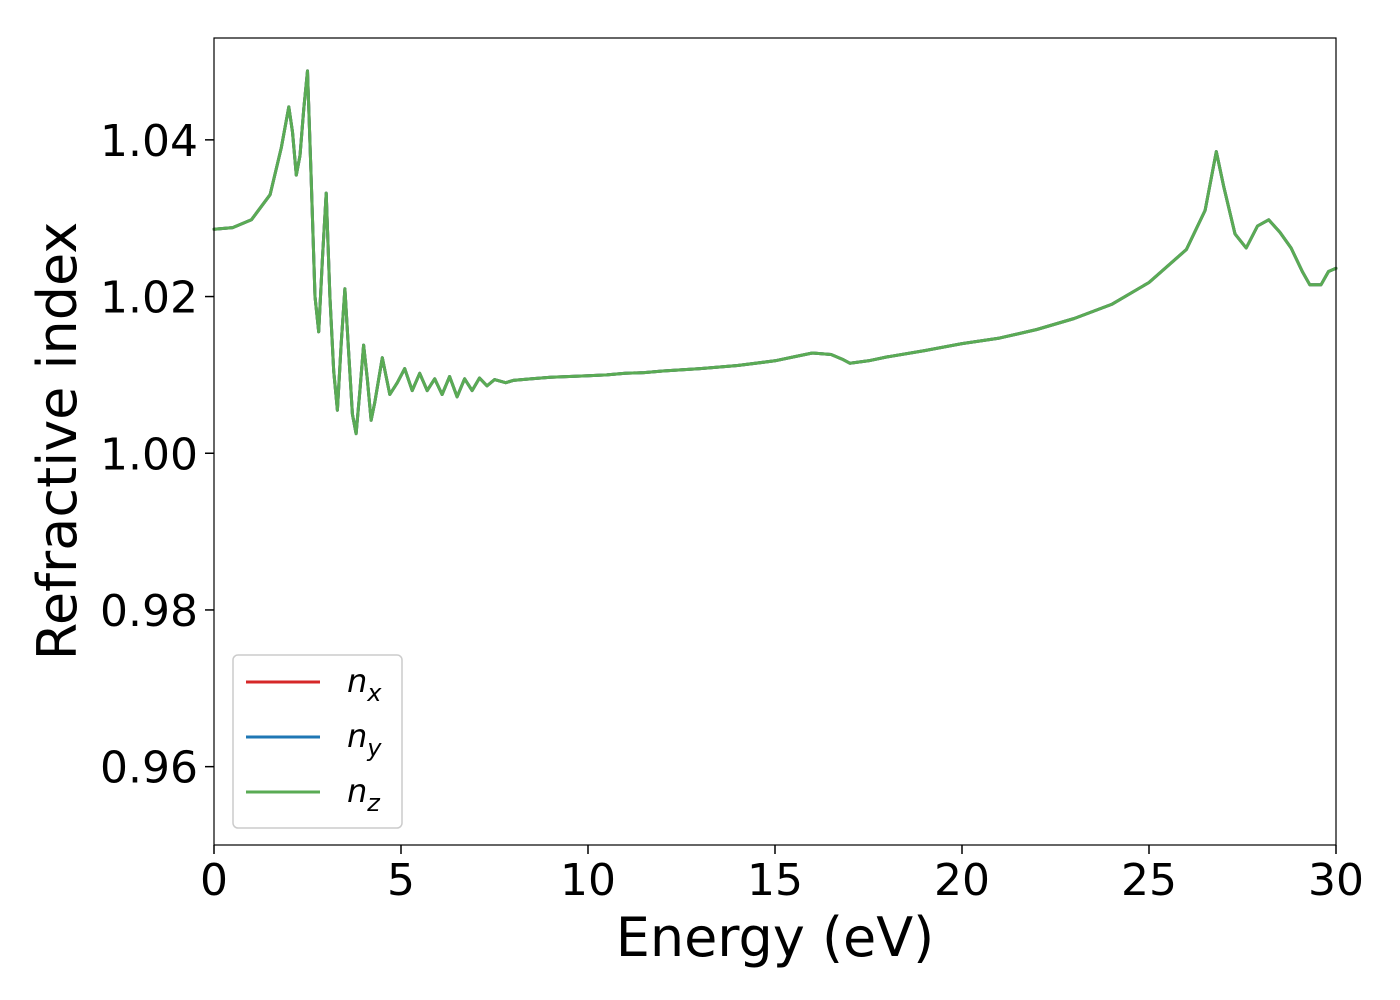 This screenshot has height=1000, width=1400. Describe the element at coordinates (401, 880) in the screenshot. I see `x-tick-label: 5` at that location.